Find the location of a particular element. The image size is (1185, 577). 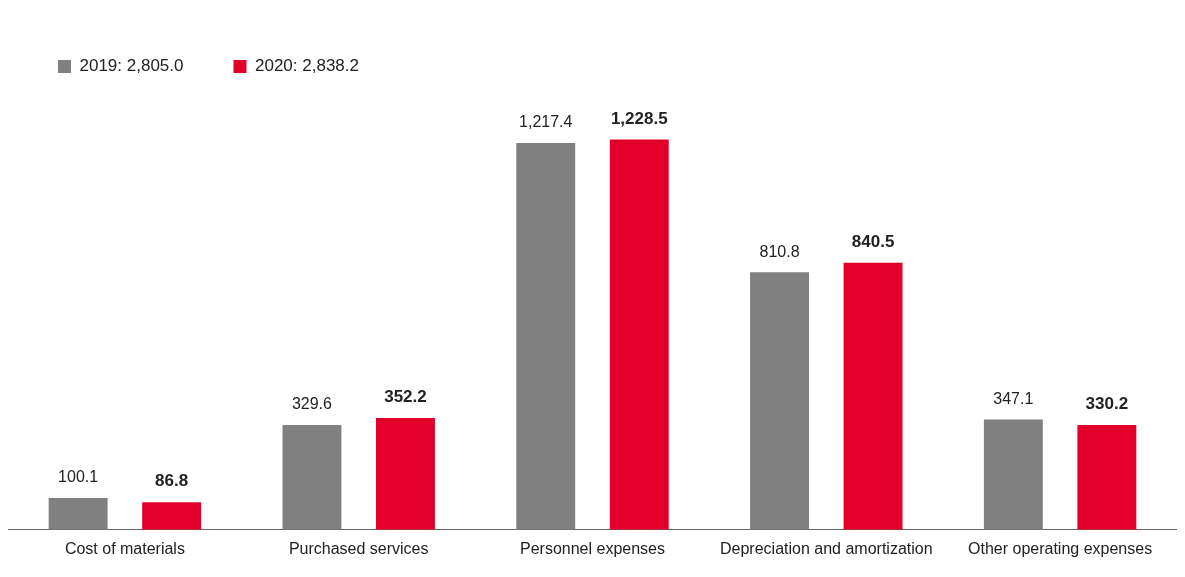

x-tick-label: Personnel expenses is located at coordinates (592, 548).